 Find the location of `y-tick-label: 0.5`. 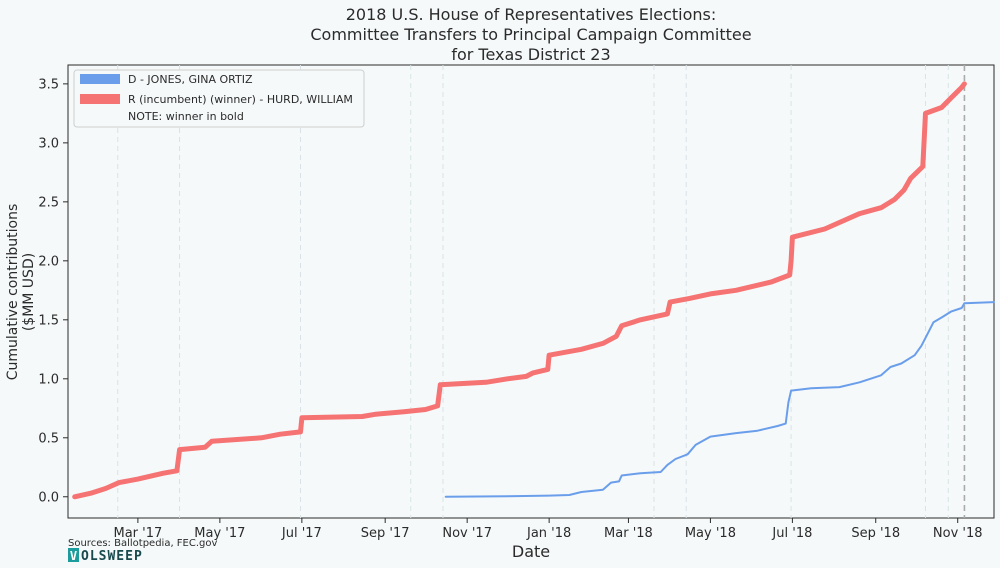

y-tick-label: 0.5 is located at coordinates (48, 438).